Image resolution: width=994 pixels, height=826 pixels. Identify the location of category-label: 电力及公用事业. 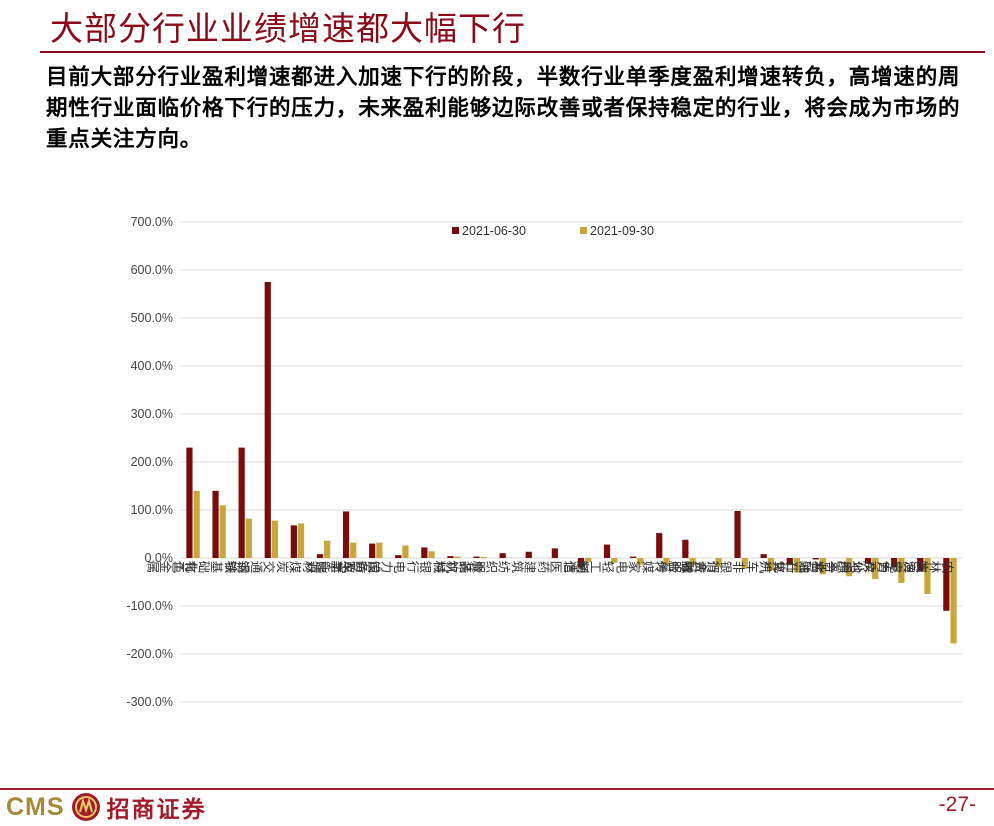
(858, 566).